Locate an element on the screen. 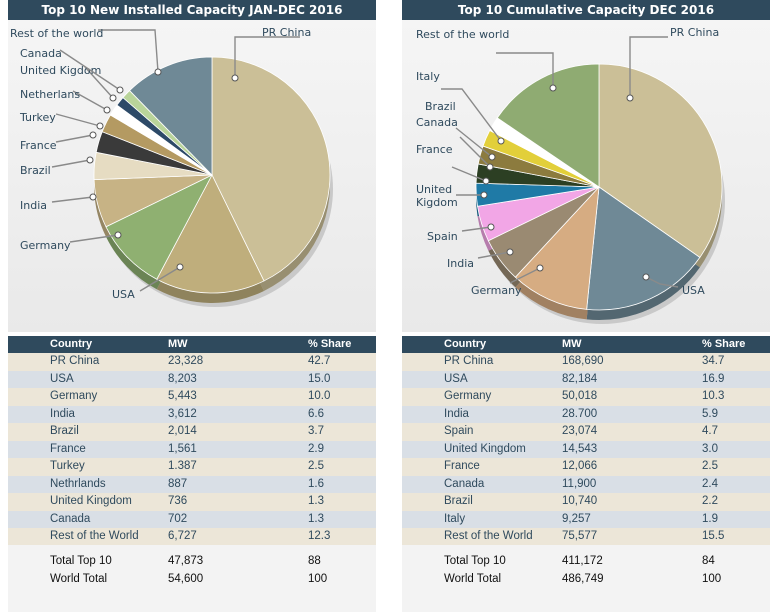  cell-share: 1.6 is located at coordinates (316, 483).